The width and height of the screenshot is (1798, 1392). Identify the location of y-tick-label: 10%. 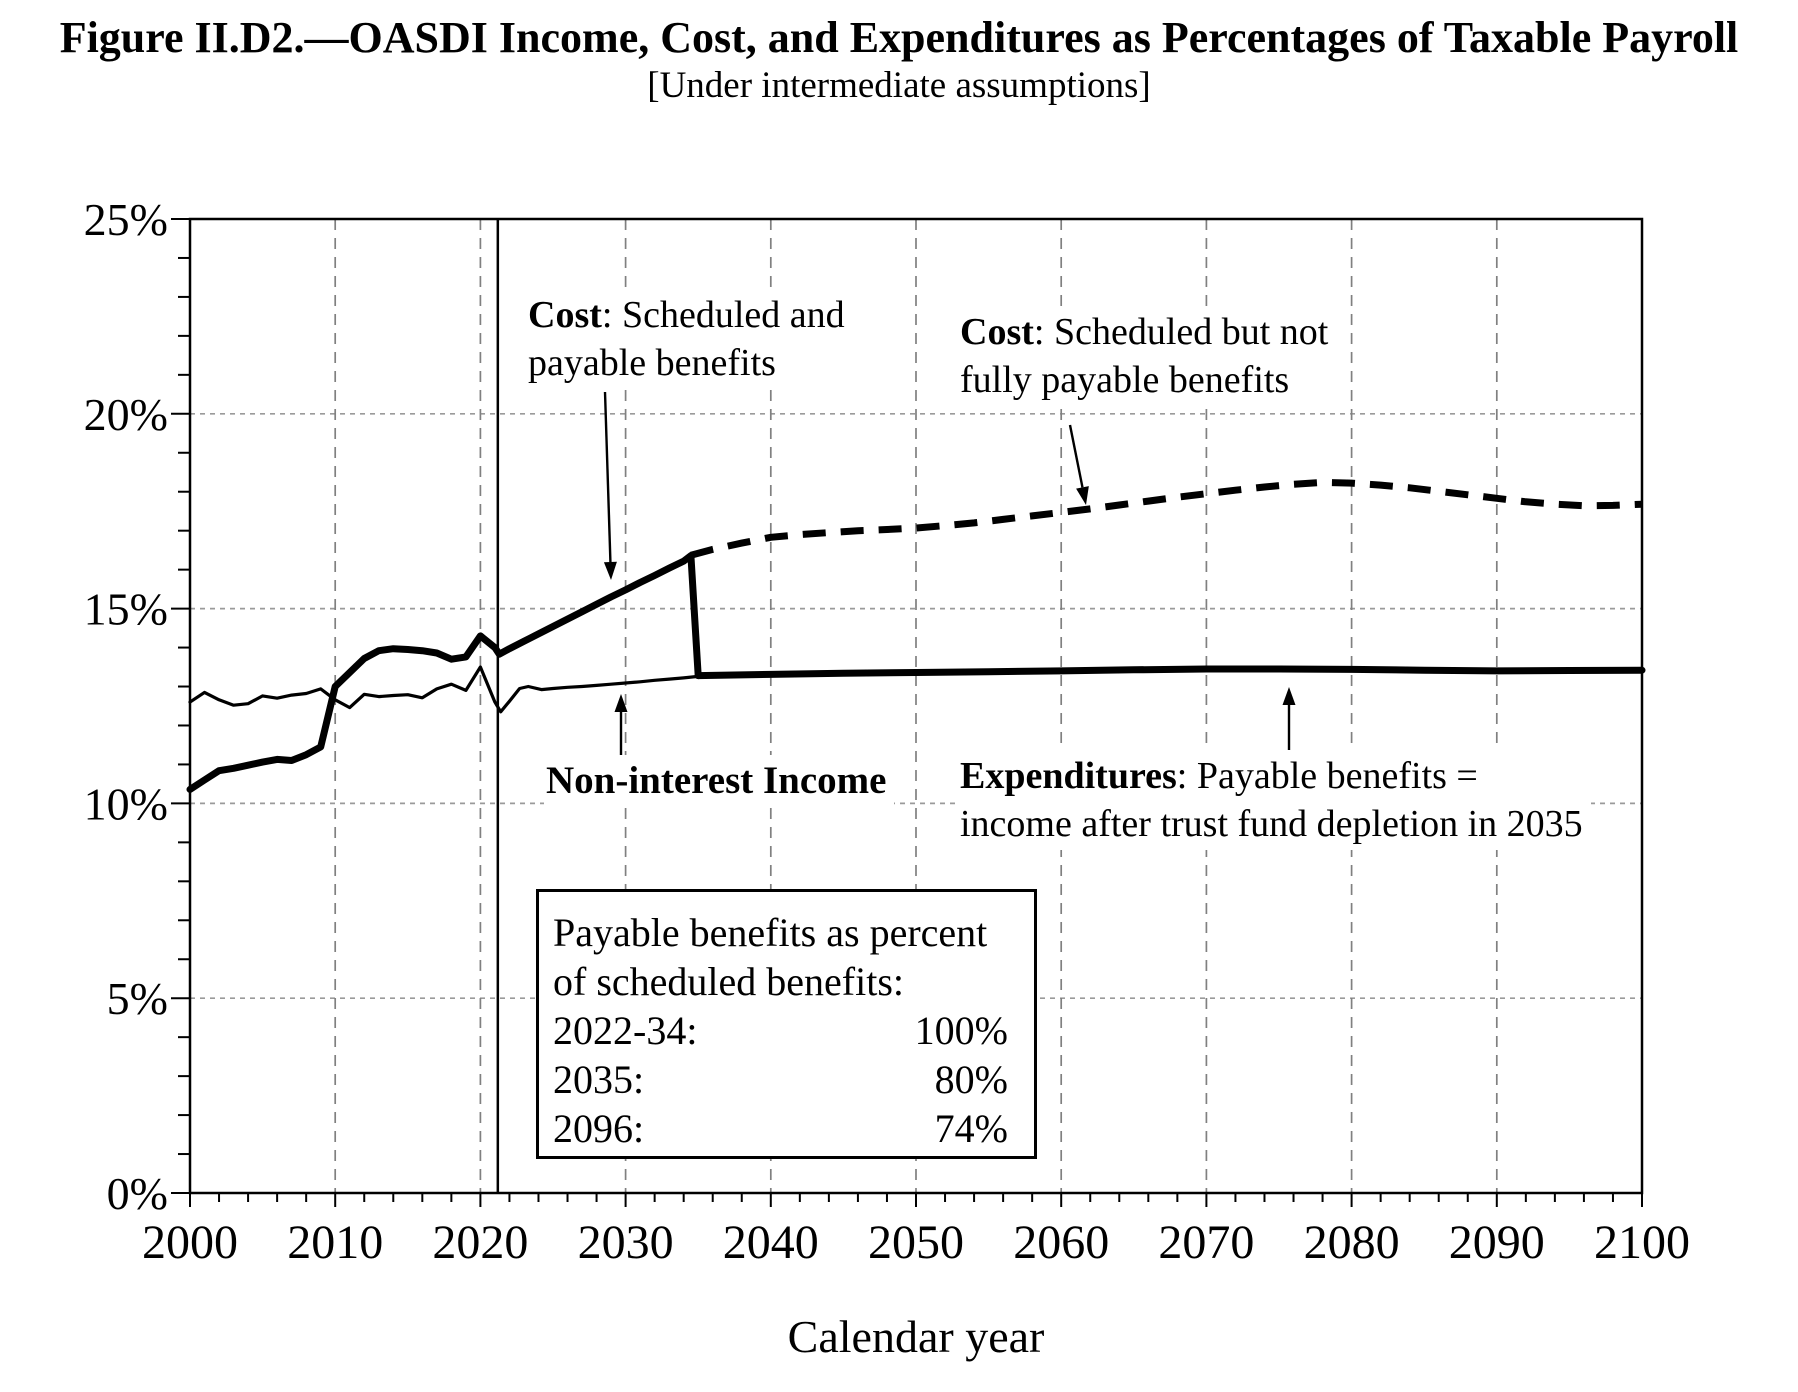
(126, 803).